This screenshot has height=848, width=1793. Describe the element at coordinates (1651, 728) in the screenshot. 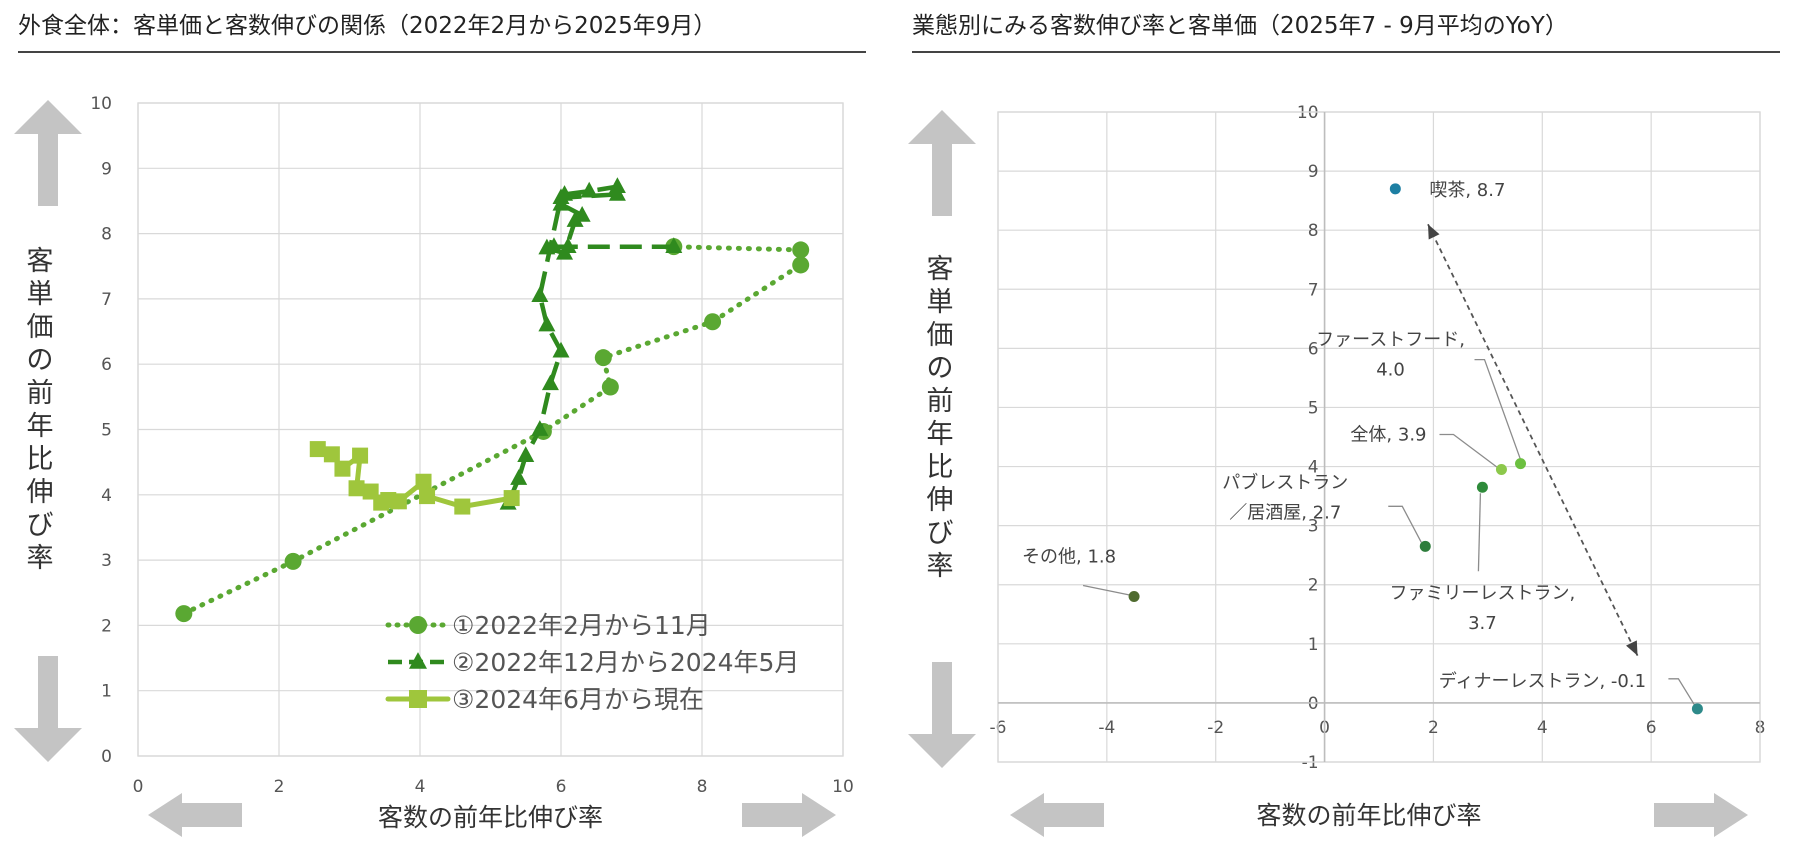

I see `right-x-tick-label: 6` at that location.